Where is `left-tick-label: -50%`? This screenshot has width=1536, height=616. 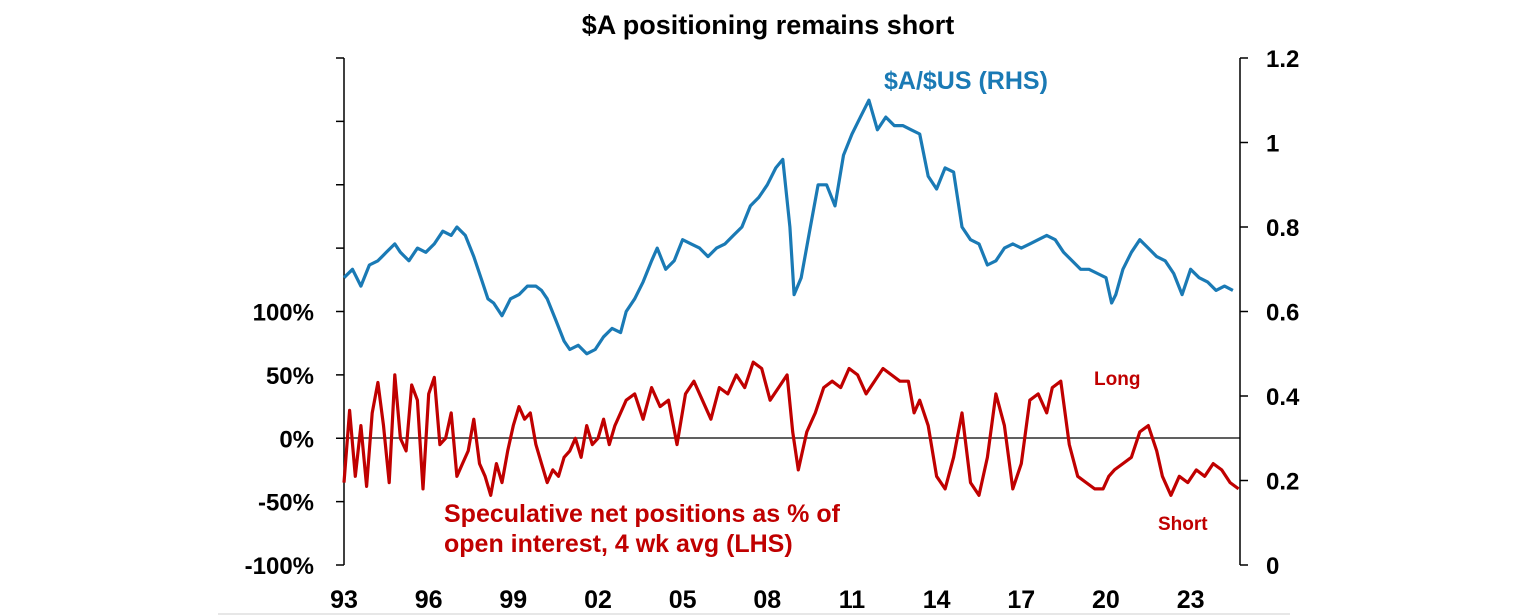 left-tick-label: -50% is located at coordinates (286, 503).